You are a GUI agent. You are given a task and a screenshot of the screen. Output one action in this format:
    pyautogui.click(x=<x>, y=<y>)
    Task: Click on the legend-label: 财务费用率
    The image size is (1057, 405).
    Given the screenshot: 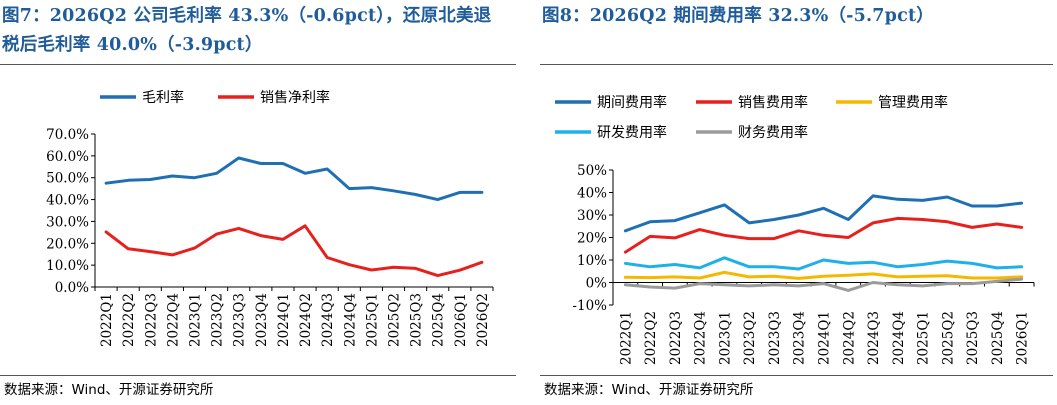 What is the action you would take?
    pyautogui.click(x=773, y=132)
    